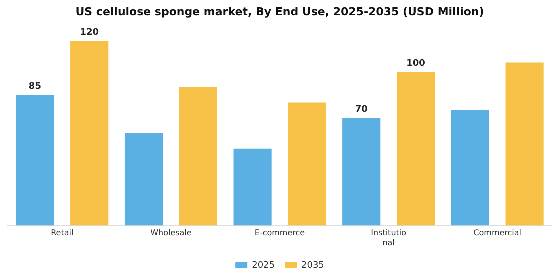 This screenshot has height=280, width=560. I want to click on chart-title: US cellulose sponge market, By End Use, 2025-2035 (USD Million), so click(280, 11).